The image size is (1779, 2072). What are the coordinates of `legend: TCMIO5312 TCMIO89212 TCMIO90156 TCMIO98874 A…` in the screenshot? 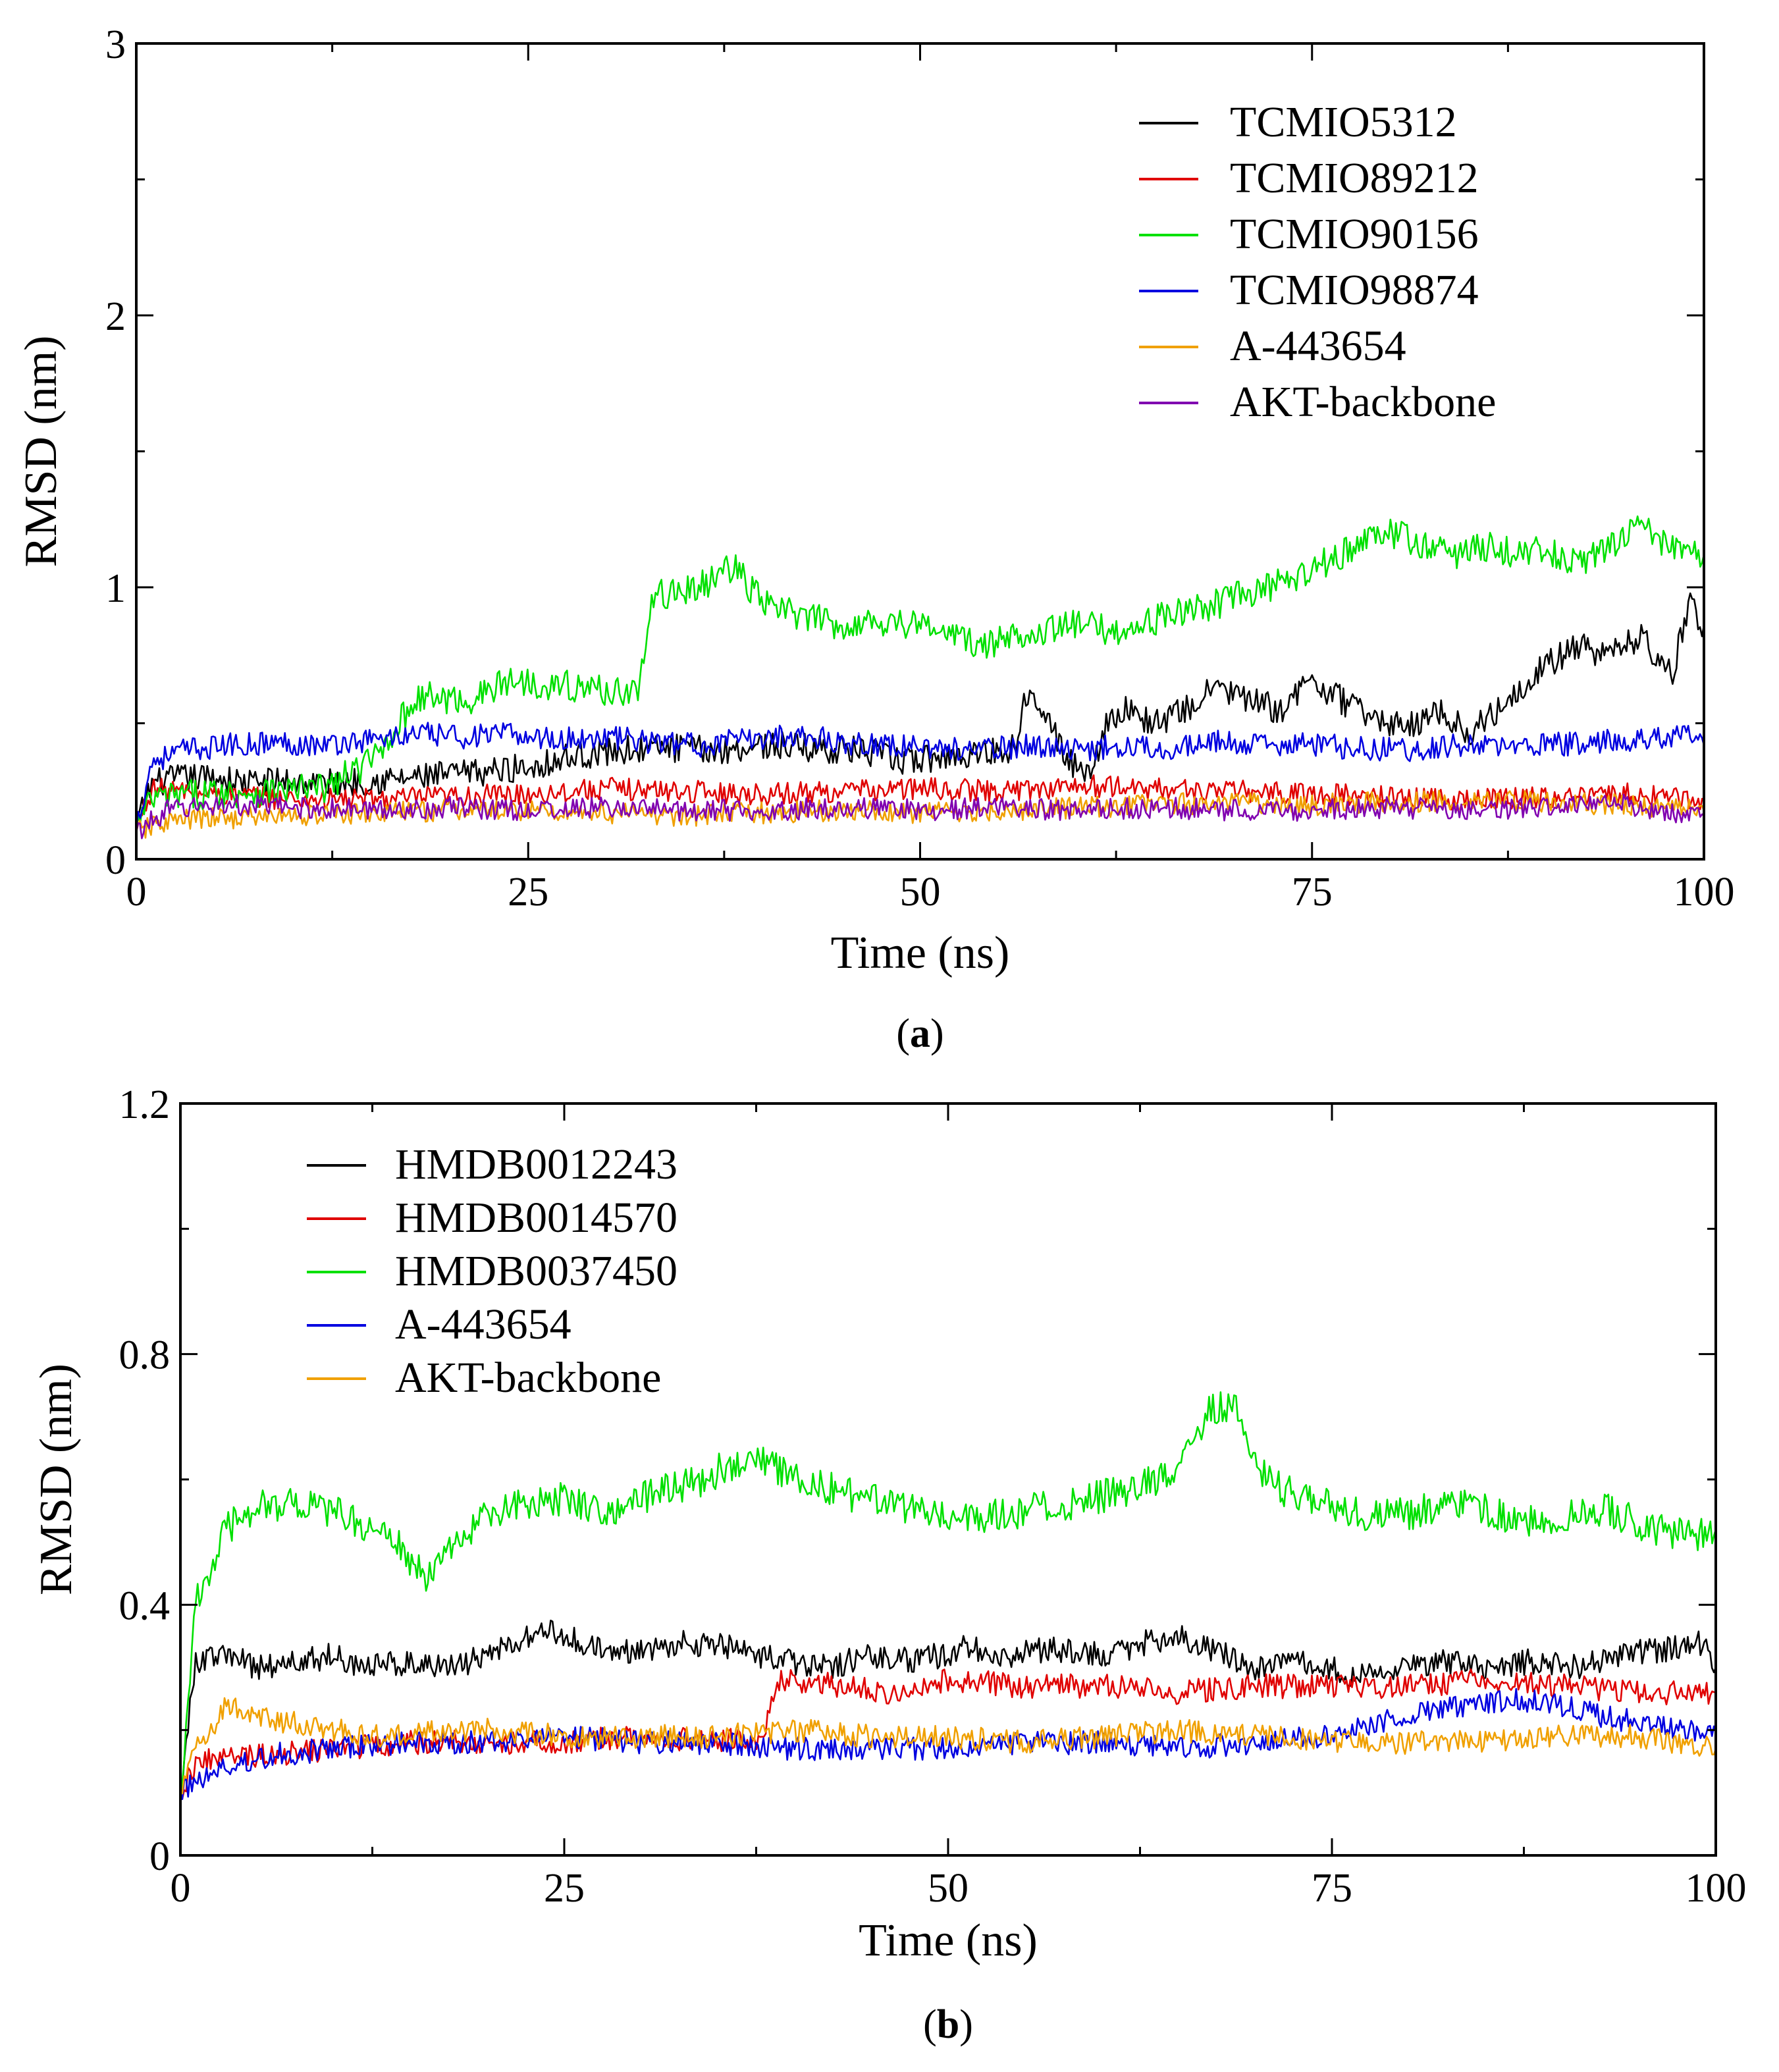 It's located at (1317, 262).